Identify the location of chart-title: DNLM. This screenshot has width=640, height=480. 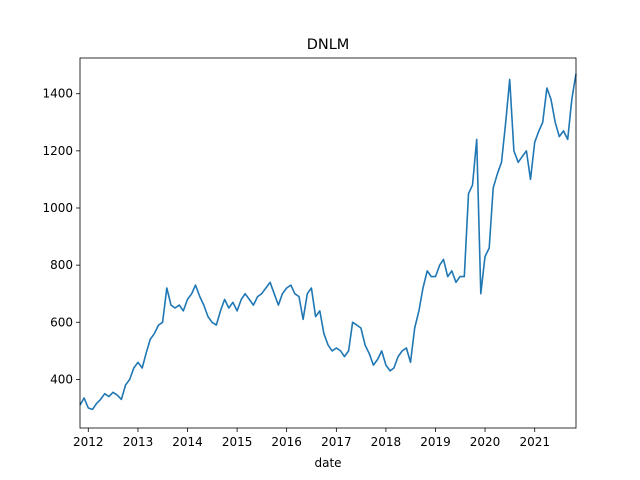
(328, 45).